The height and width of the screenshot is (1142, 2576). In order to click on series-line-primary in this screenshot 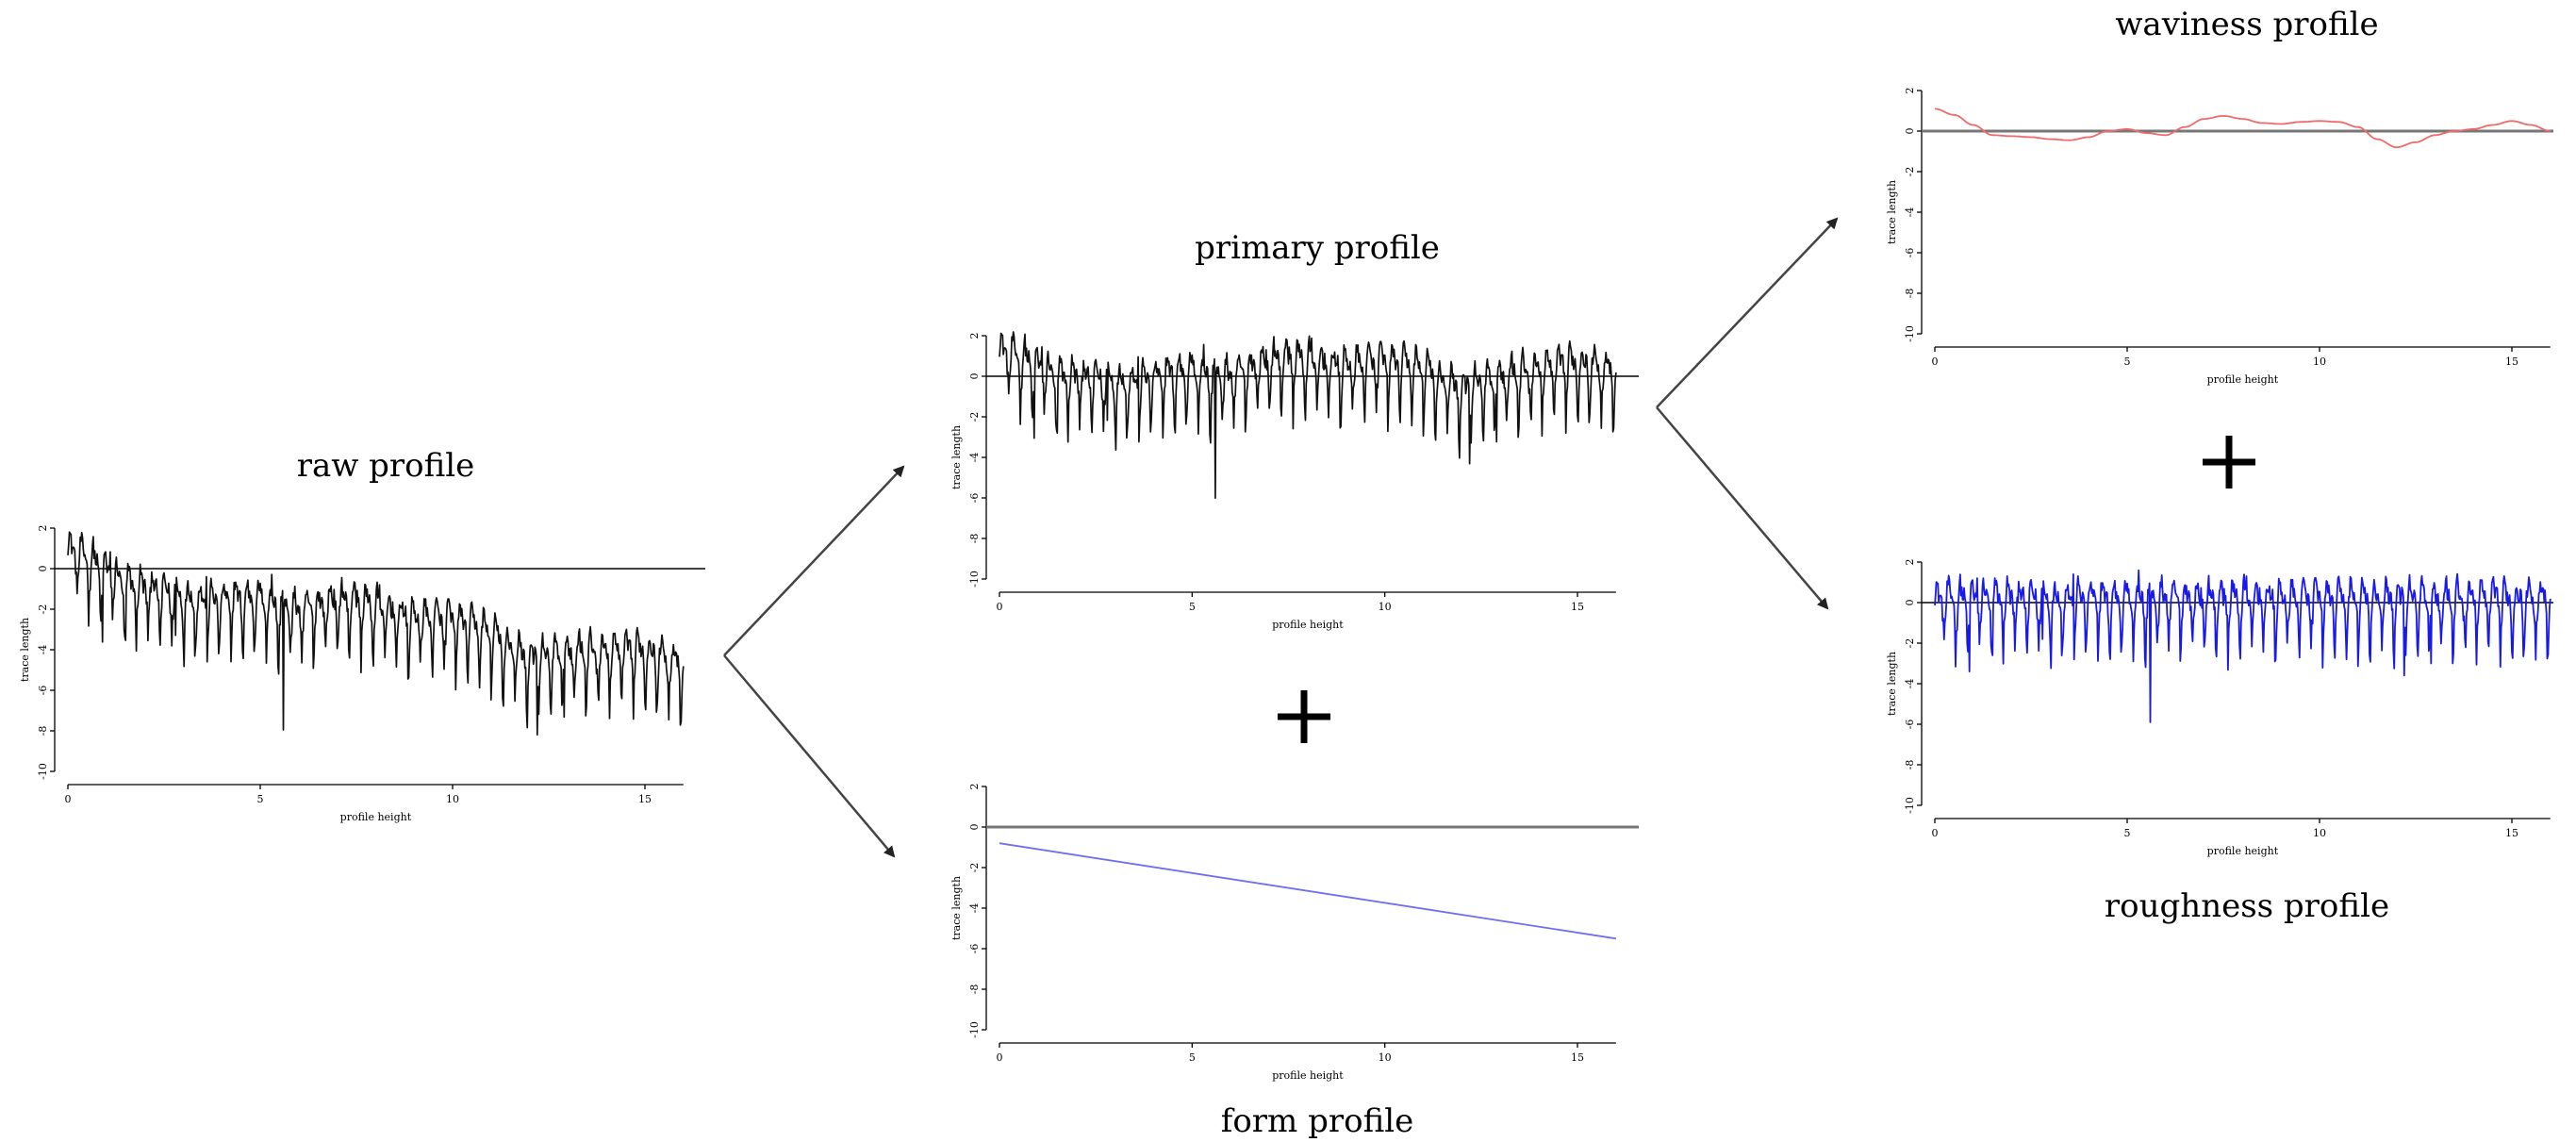, I will do `click(1308, 415)`.